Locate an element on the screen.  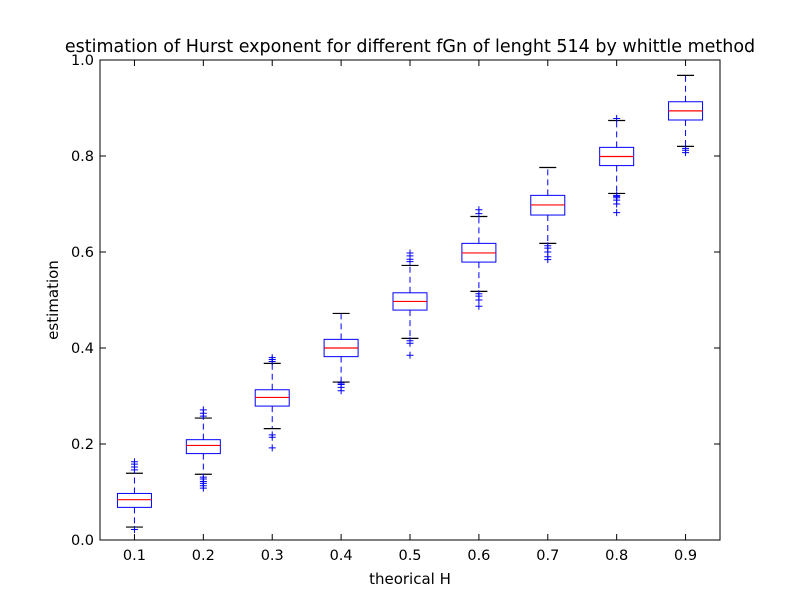
x-tick-label: 0.5 is located at coordinates (409, 556).